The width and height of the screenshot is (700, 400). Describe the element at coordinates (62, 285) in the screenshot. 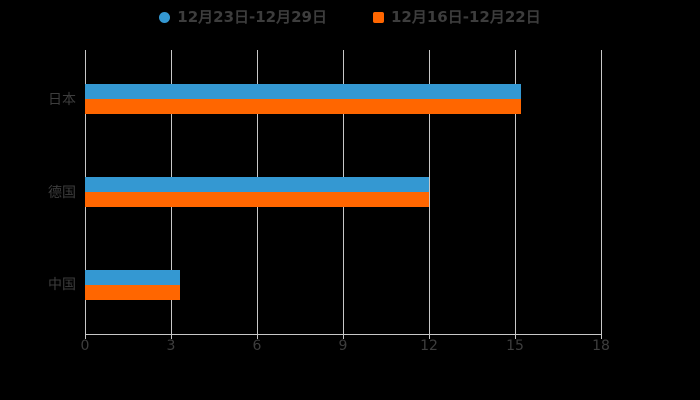

I see `y-tick-label-china: 中国` at that location.